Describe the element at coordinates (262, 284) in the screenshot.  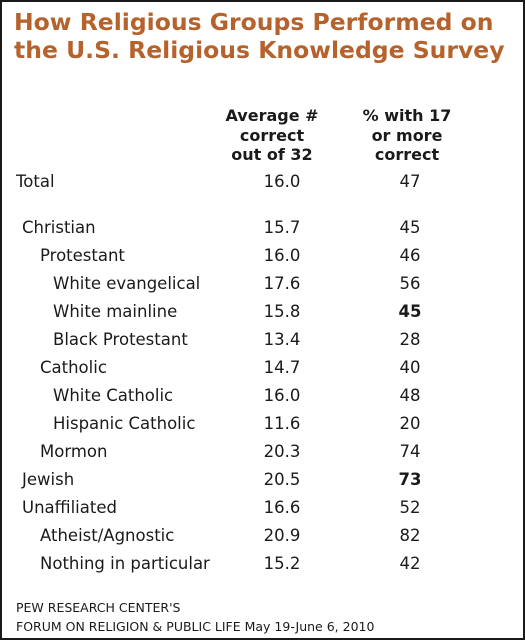
I see `table-row: White evangelical 17.6 56` at that location.